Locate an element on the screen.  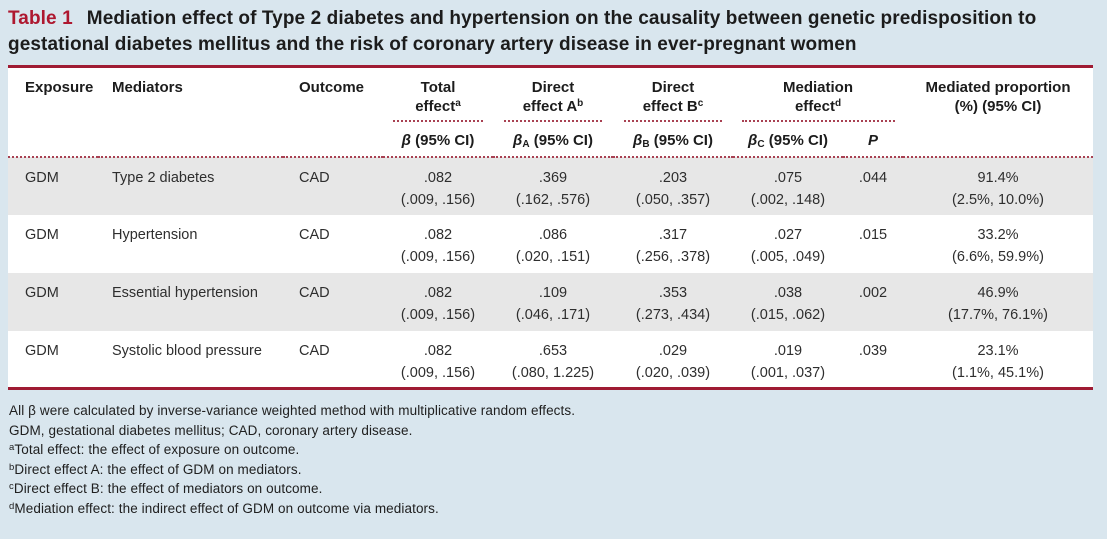
confidence-interval: (1.1%, 45.1%) is located at coordinates (998, 372).